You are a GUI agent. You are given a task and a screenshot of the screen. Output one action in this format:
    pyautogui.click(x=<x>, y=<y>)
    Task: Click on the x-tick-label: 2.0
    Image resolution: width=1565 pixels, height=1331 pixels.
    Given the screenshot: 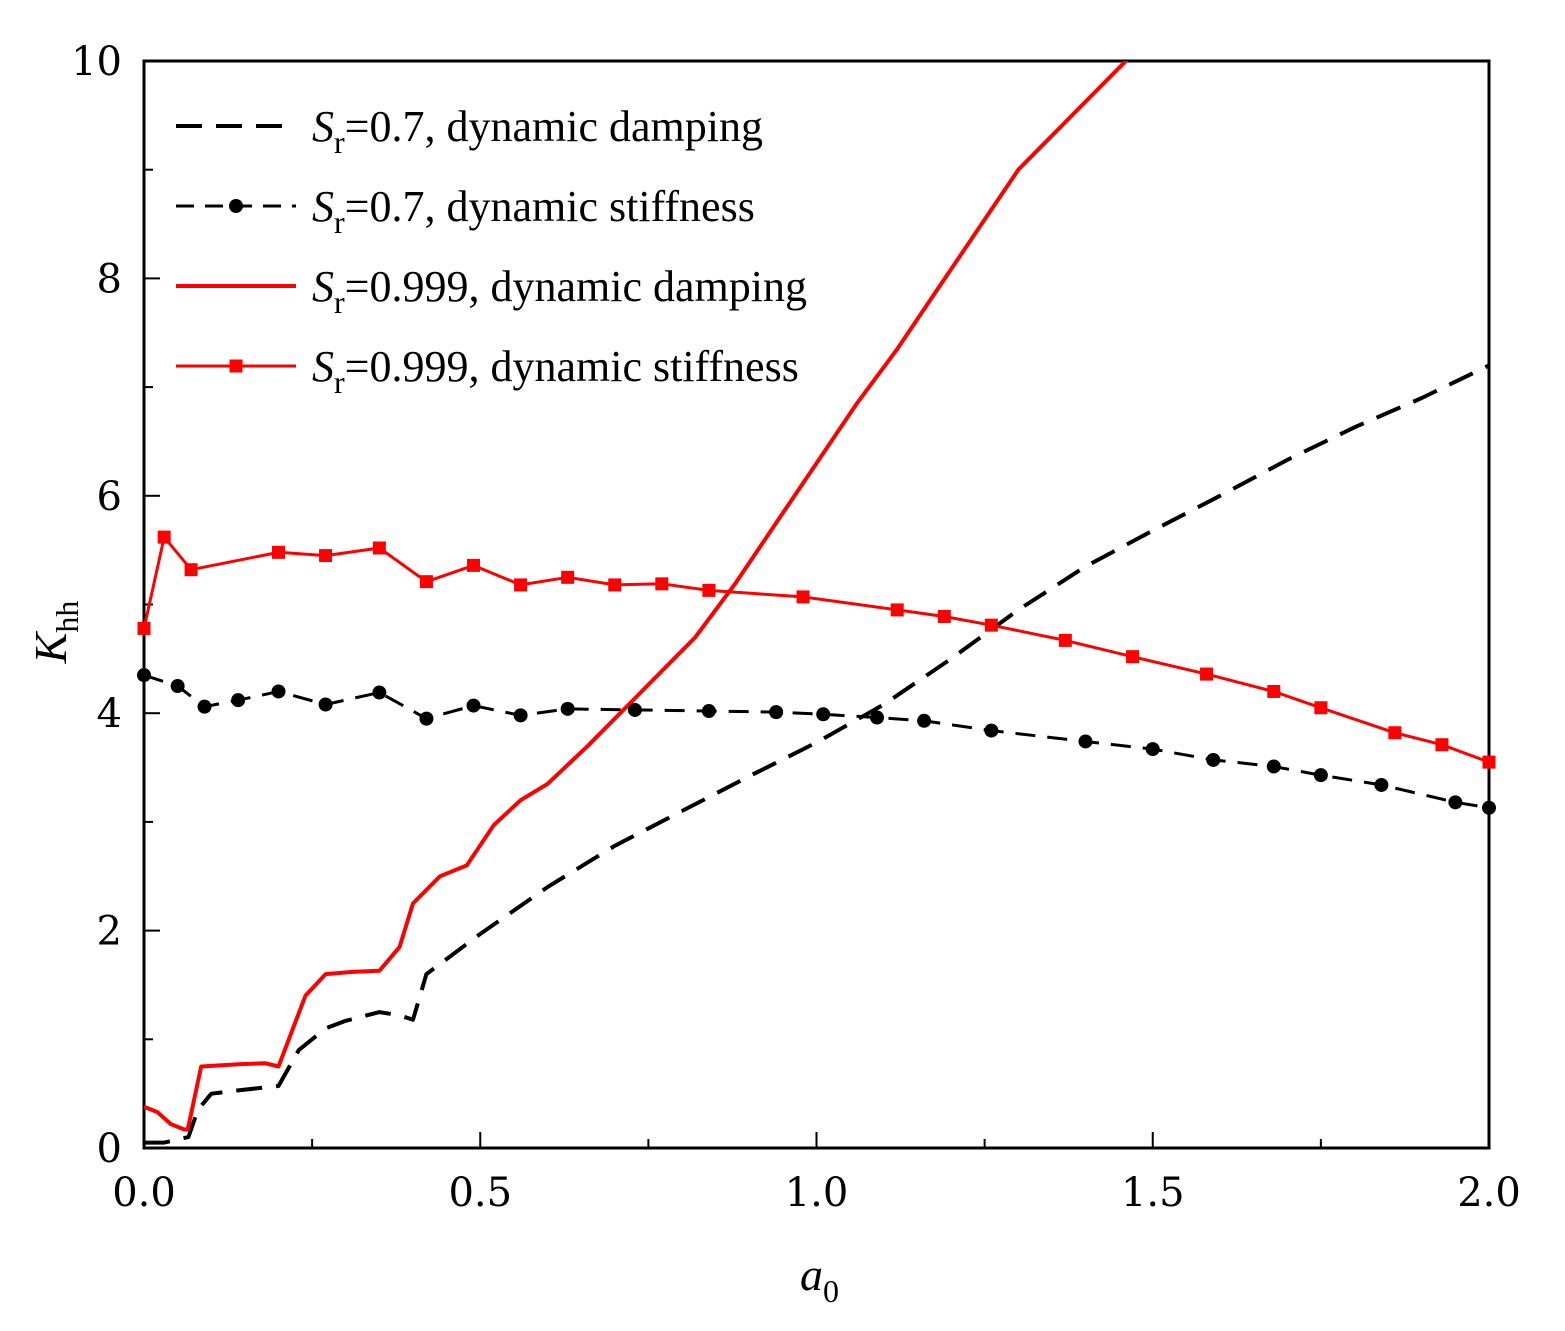 What is the action you would take?
    pyautogui.click(x=1489, y=1193)
    